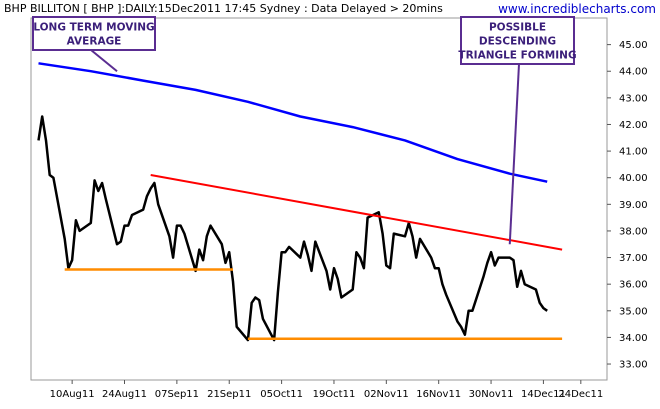  Describe the element at coordinates (281, 394) in the screenshot. I see `x-tick-label: 05Oct11` at that location.